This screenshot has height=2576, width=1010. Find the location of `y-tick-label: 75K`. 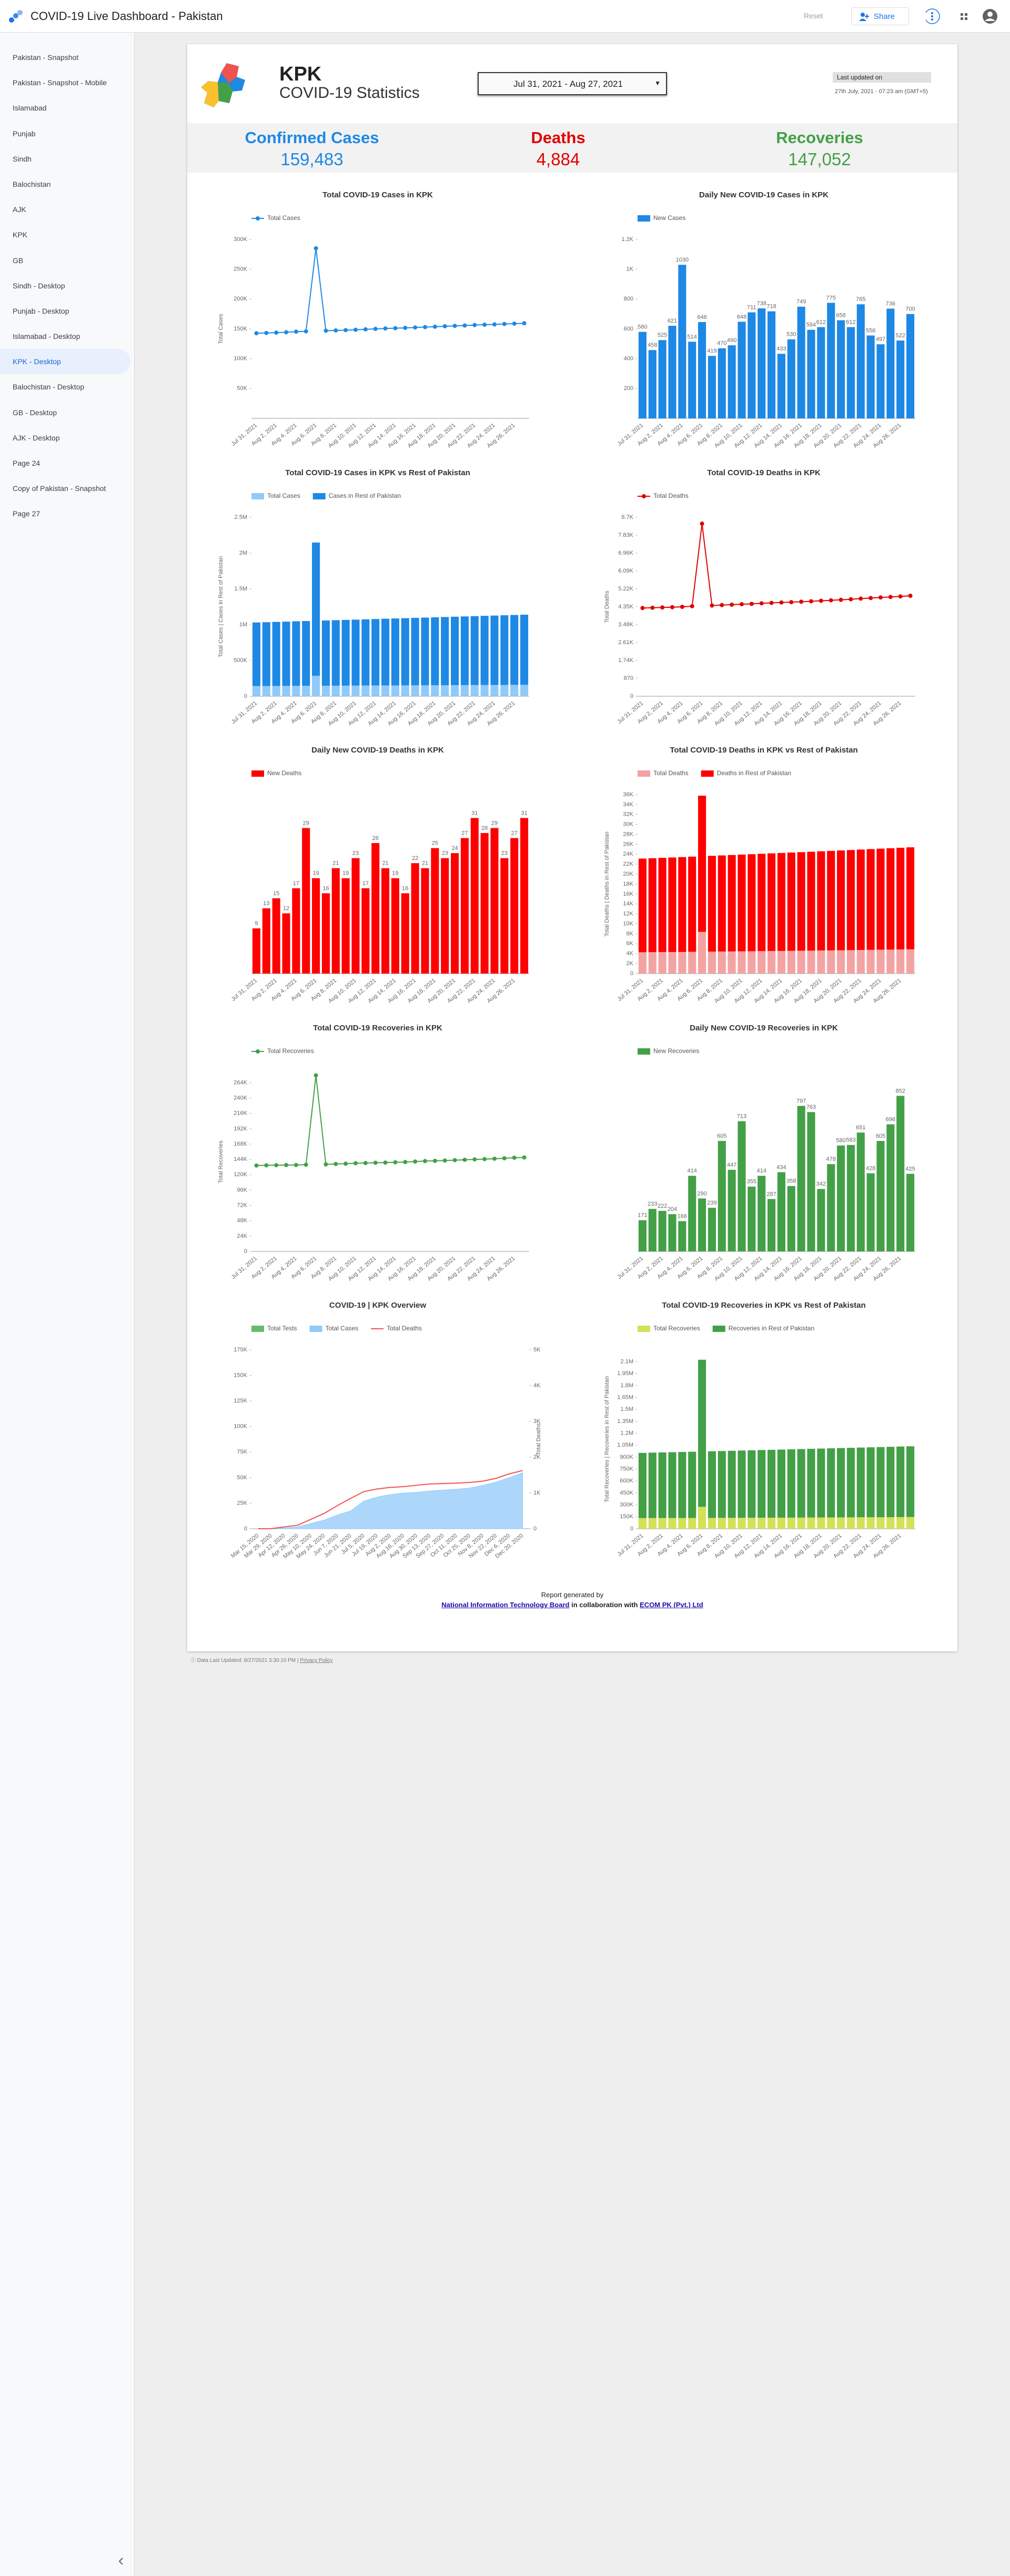

y-tick-label: 75K is located at coordinates (242, 1452).